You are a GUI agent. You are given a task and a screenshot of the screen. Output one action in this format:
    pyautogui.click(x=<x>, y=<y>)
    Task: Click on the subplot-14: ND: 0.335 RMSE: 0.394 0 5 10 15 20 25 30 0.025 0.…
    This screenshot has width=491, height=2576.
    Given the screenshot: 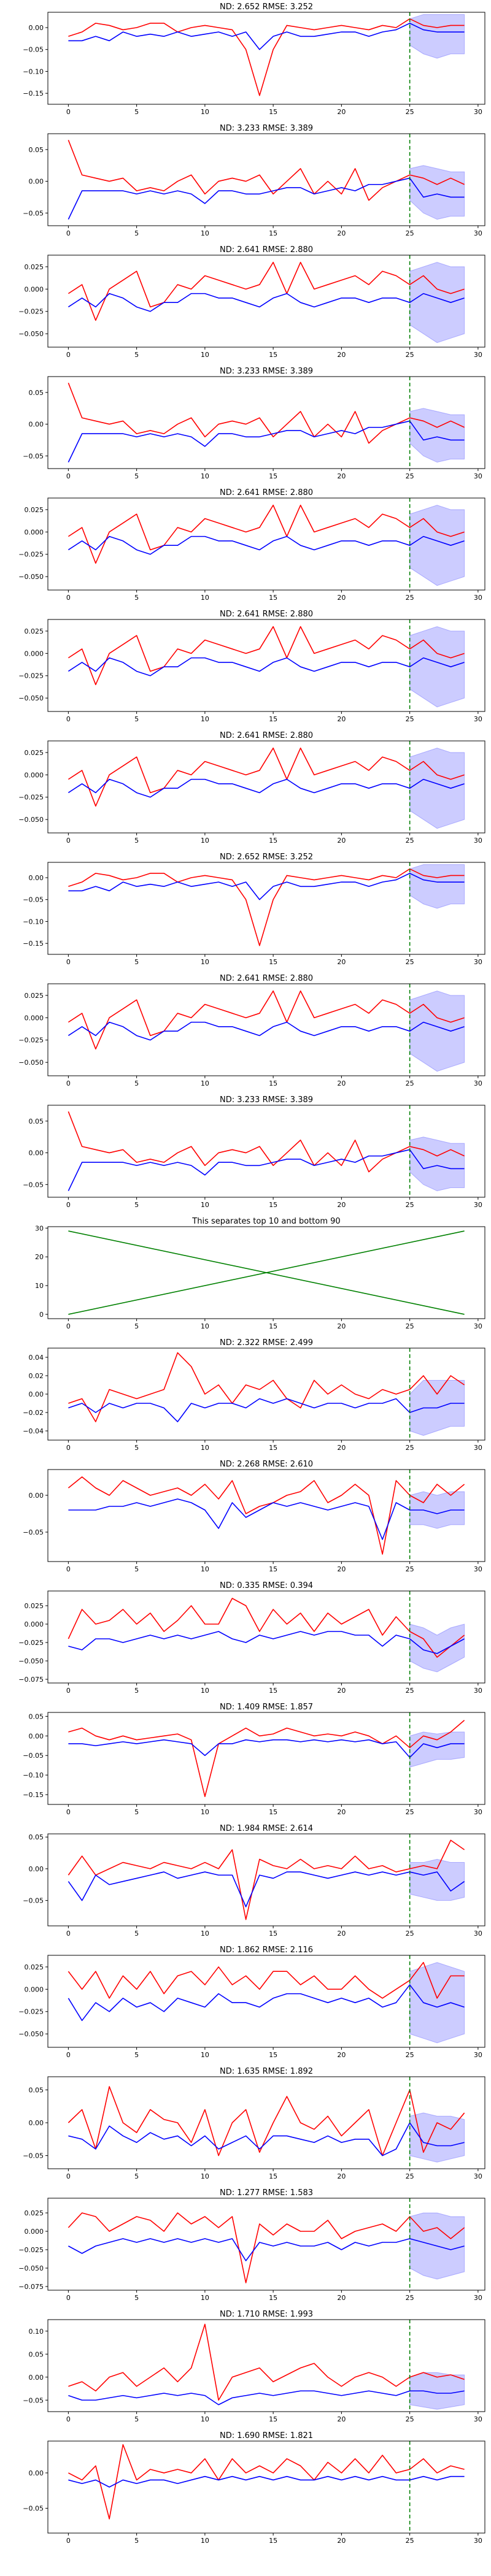 What is the action you would take?
    pyautogui.click(x=252, y=1638)
    